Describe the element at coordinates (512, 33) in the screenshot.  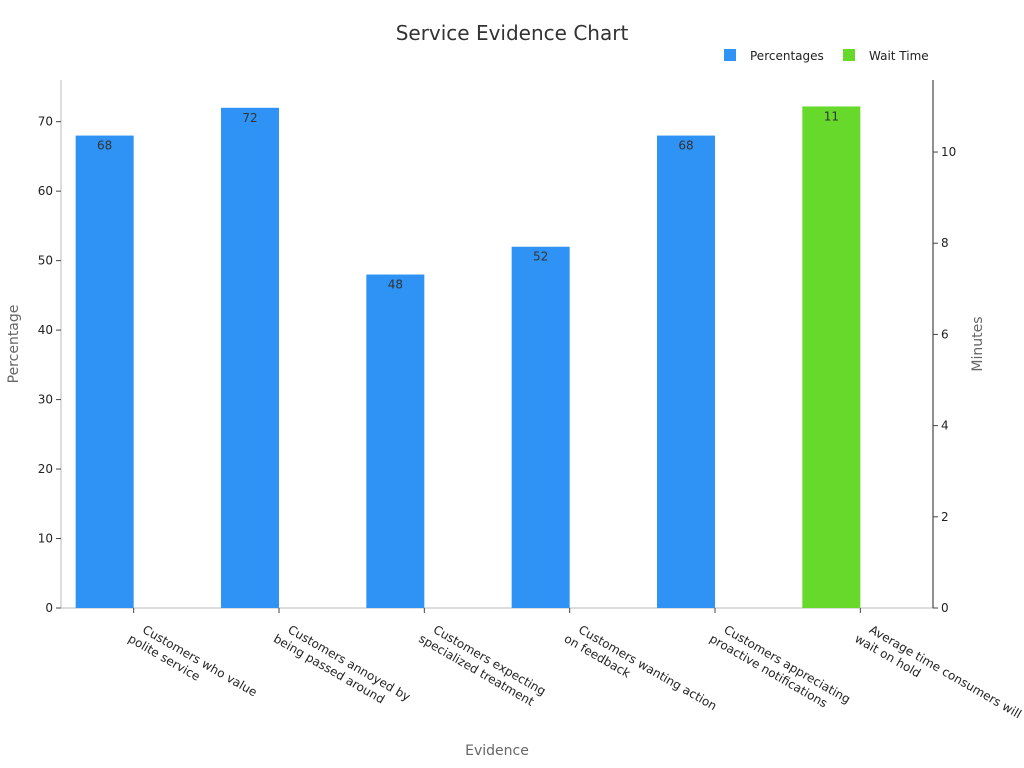
I see `chart-title: Service Evidence Chart` at that location.